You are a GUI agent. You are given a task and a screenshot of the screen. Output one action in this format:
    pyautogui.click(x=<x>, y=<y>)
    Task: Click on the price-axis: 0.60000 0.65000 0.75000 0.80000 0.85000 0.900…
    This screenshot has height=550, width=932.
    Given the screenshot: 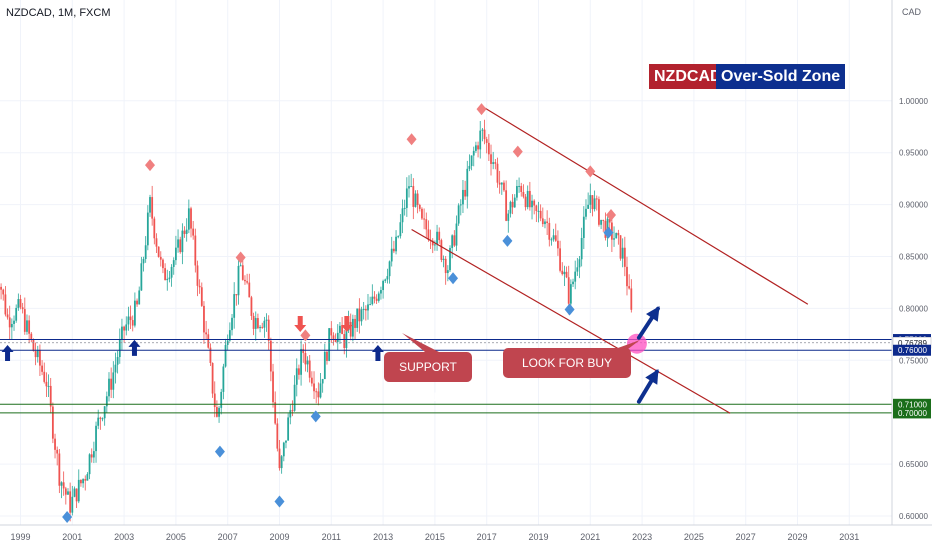 What is the action you would take?
    pyautogui.click(x=913, y=309)
    